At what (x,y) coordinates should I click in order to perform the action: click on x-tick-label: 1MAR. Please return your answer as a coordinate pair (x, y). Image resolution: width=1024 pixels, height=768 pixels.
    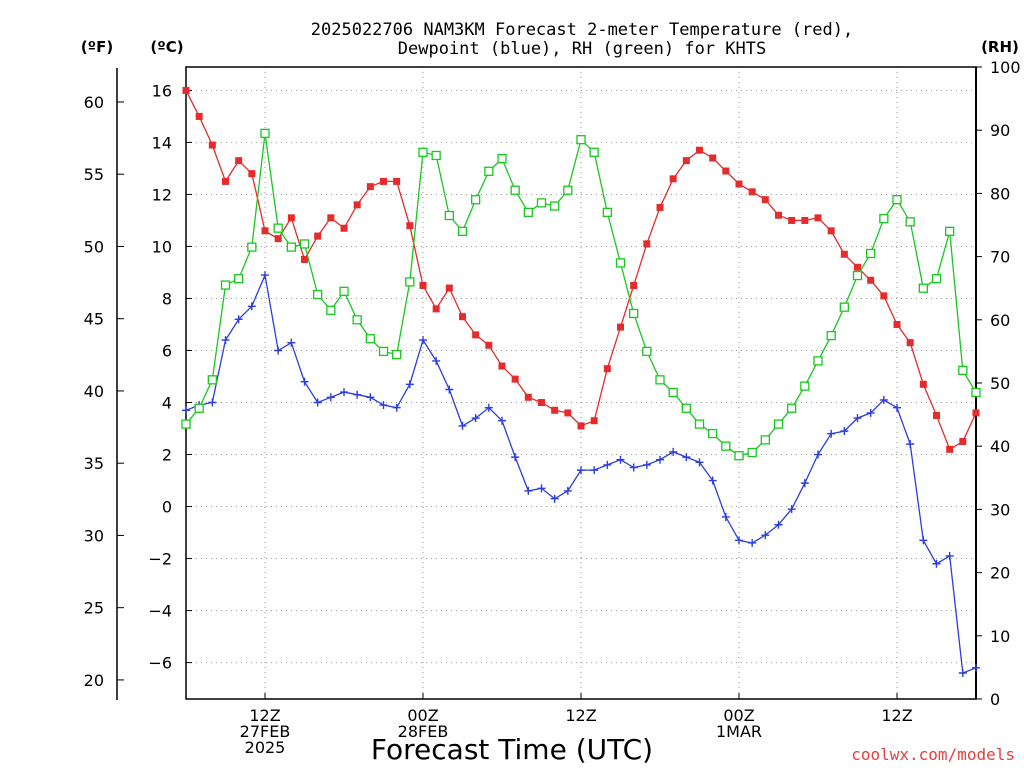
    Looking at the image, I should click on (739, 731).